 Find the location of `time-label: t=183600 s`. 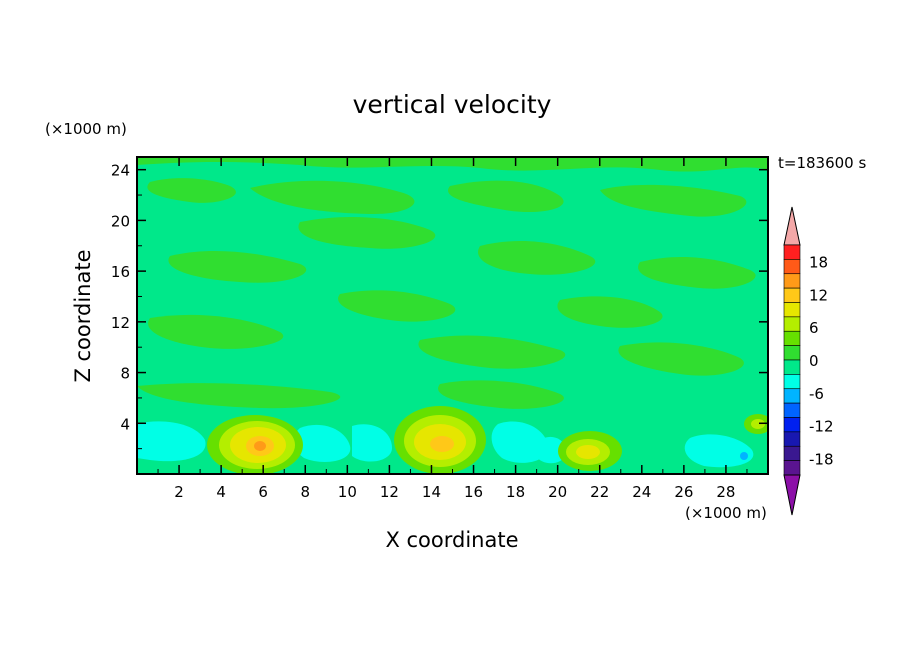

time-label: t=183600 s is located at coordinates (822, 163).